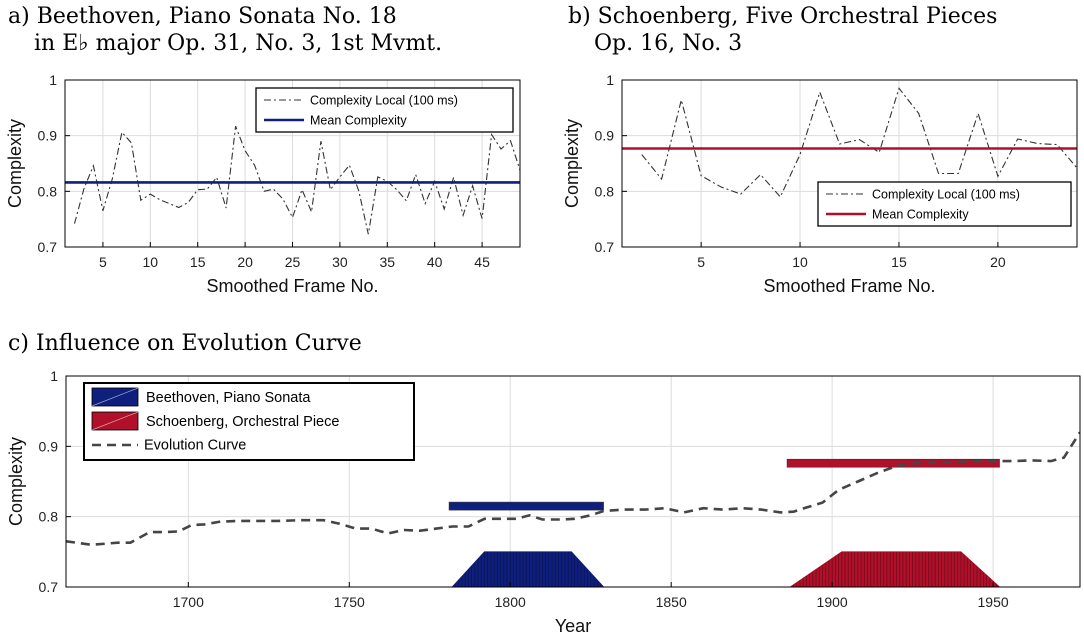 This screenshot has height=639, width=1084. I want to click on panel-a-x-tick-label: 45, so click(482, 262).